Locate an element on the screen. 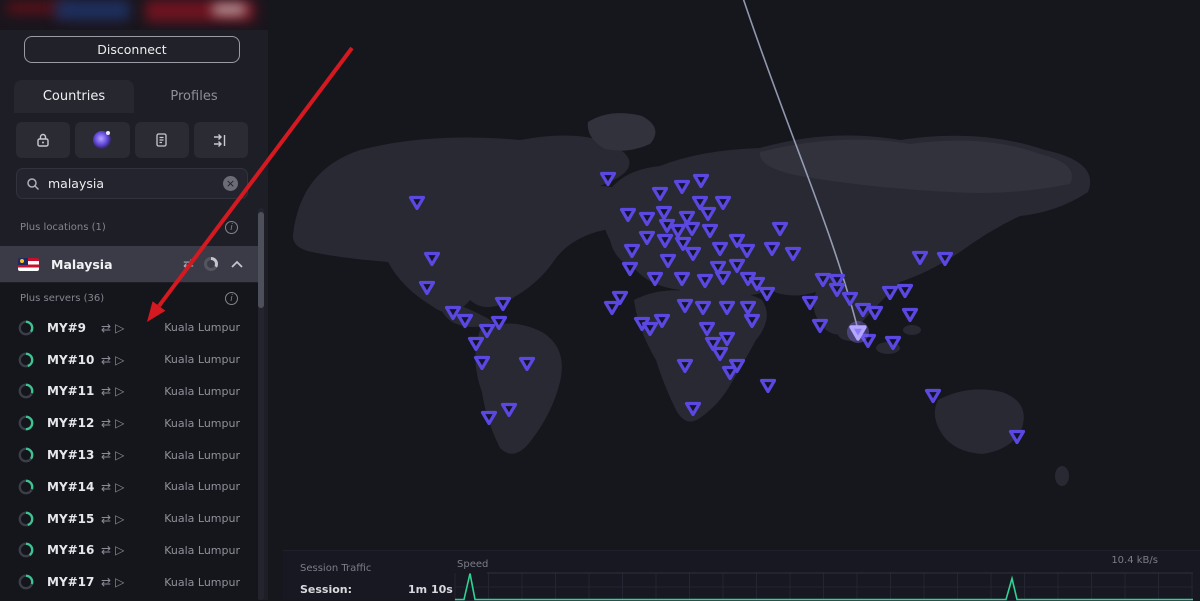 The width and height of the screenshot is (1200, 601). server-row: MY#14 ⇄ ▷ Kuala Lumpur is located at coordinates (129, 487).